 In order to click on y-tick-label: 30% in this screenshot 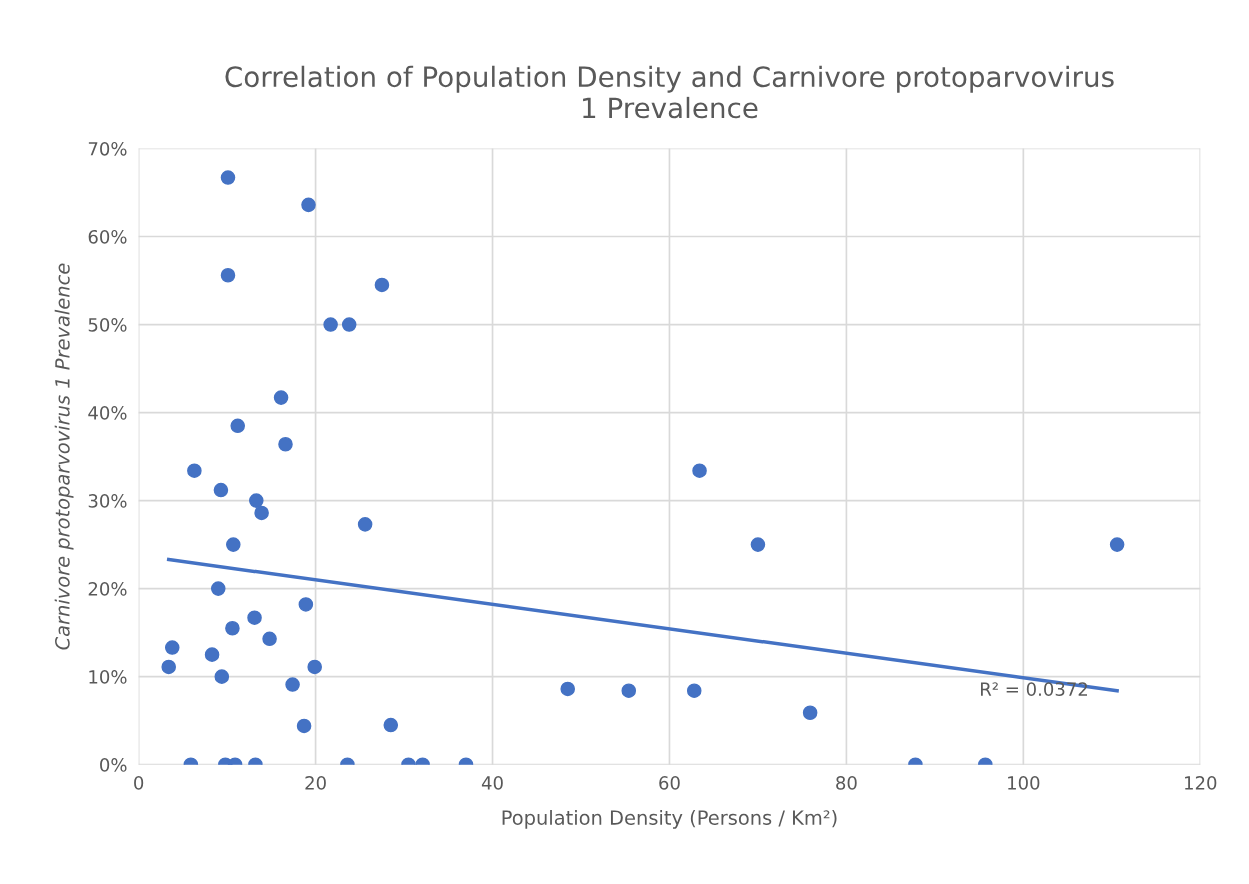, I will do `click(107, 501)`.